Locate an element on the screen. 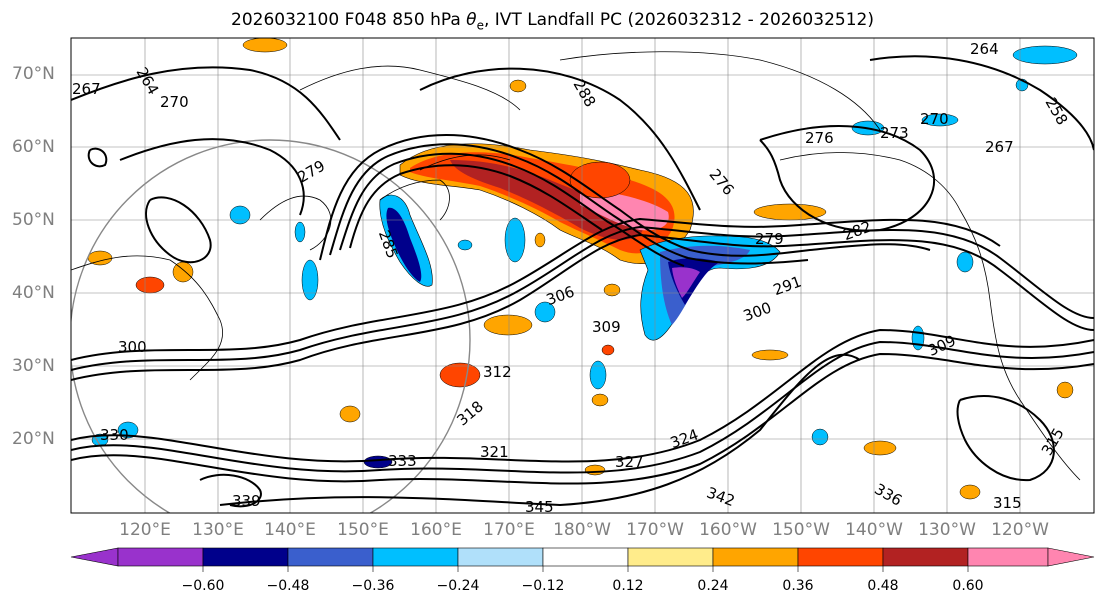 The image size is (1105, 606). colorbar-tick-label: −0.24 is located at coordinates (458, 586).